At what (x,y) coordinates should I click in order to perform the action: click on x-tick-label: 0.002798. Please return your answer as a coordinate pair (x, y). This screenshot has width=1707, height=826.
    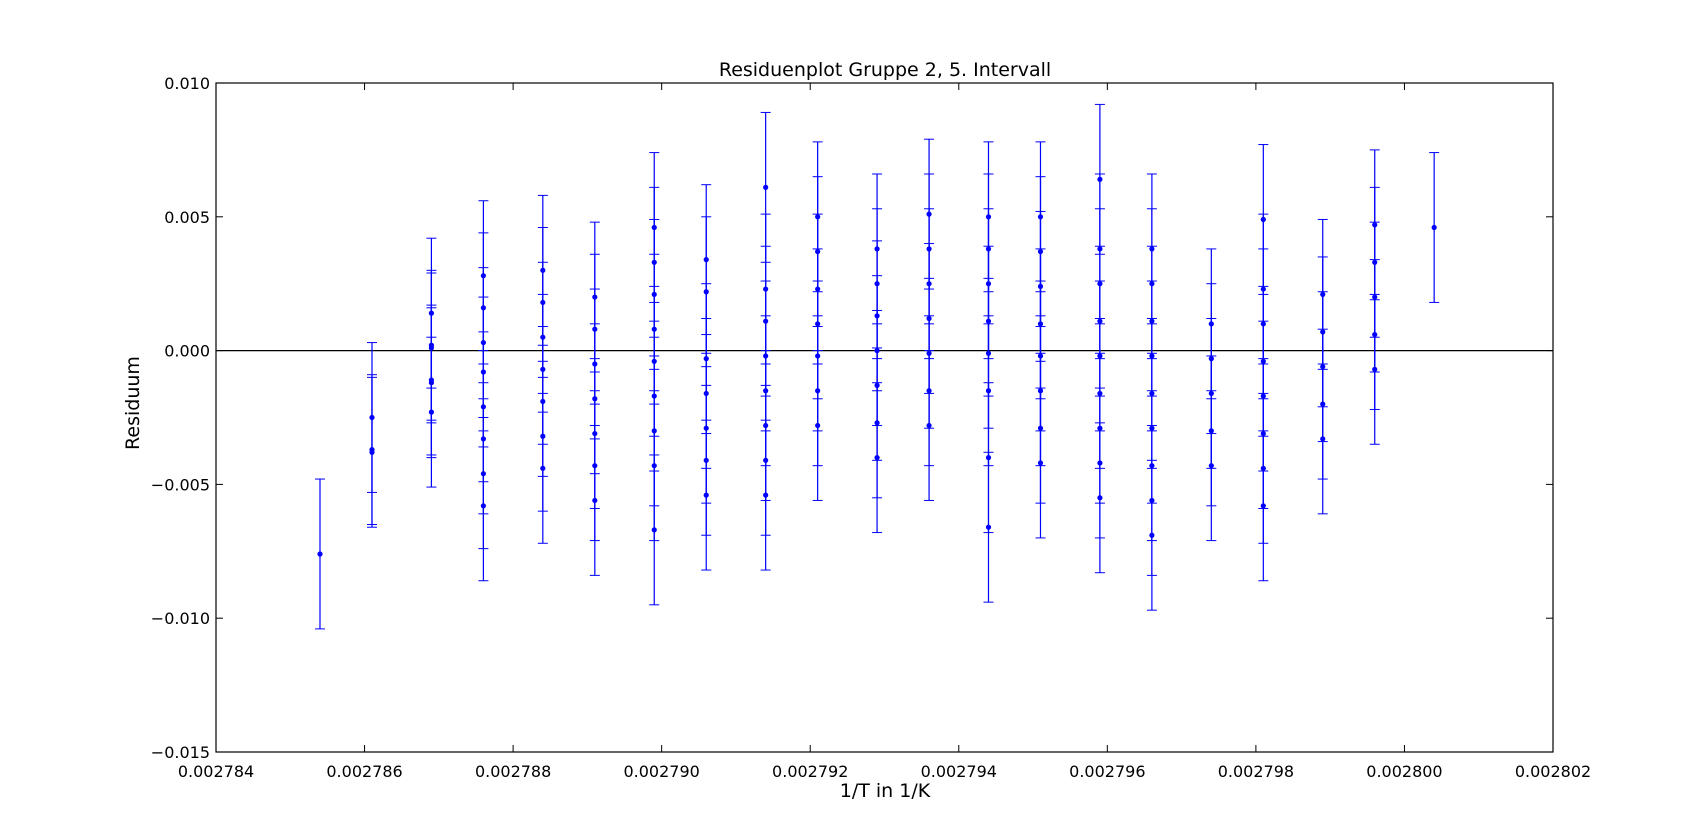
    Looking at the image, I should click on (1256, 771).